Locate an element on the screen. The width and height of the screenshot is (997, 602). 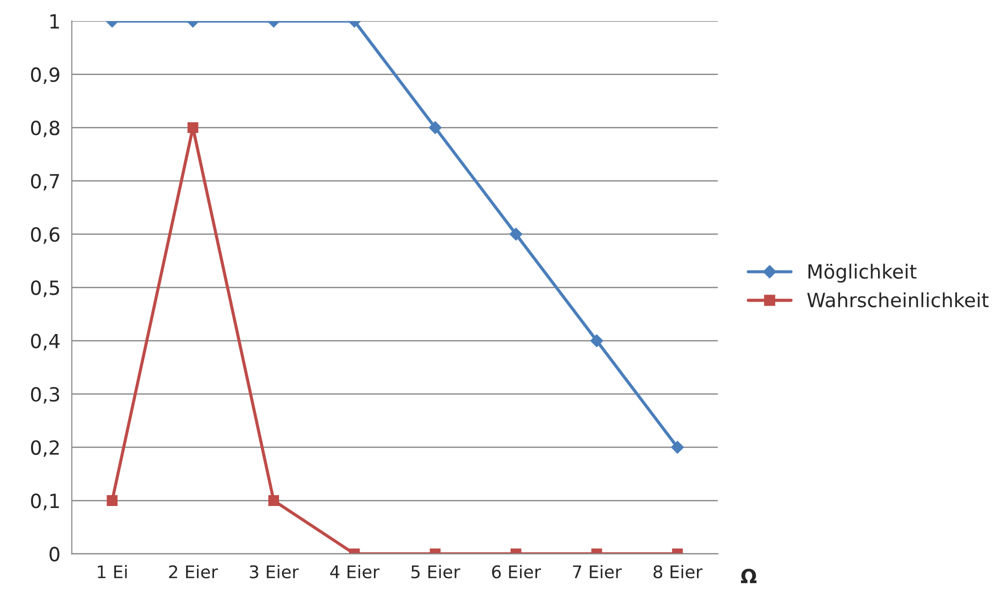
x-tick-label: 7 Eier is located at coordinates (597, 571).